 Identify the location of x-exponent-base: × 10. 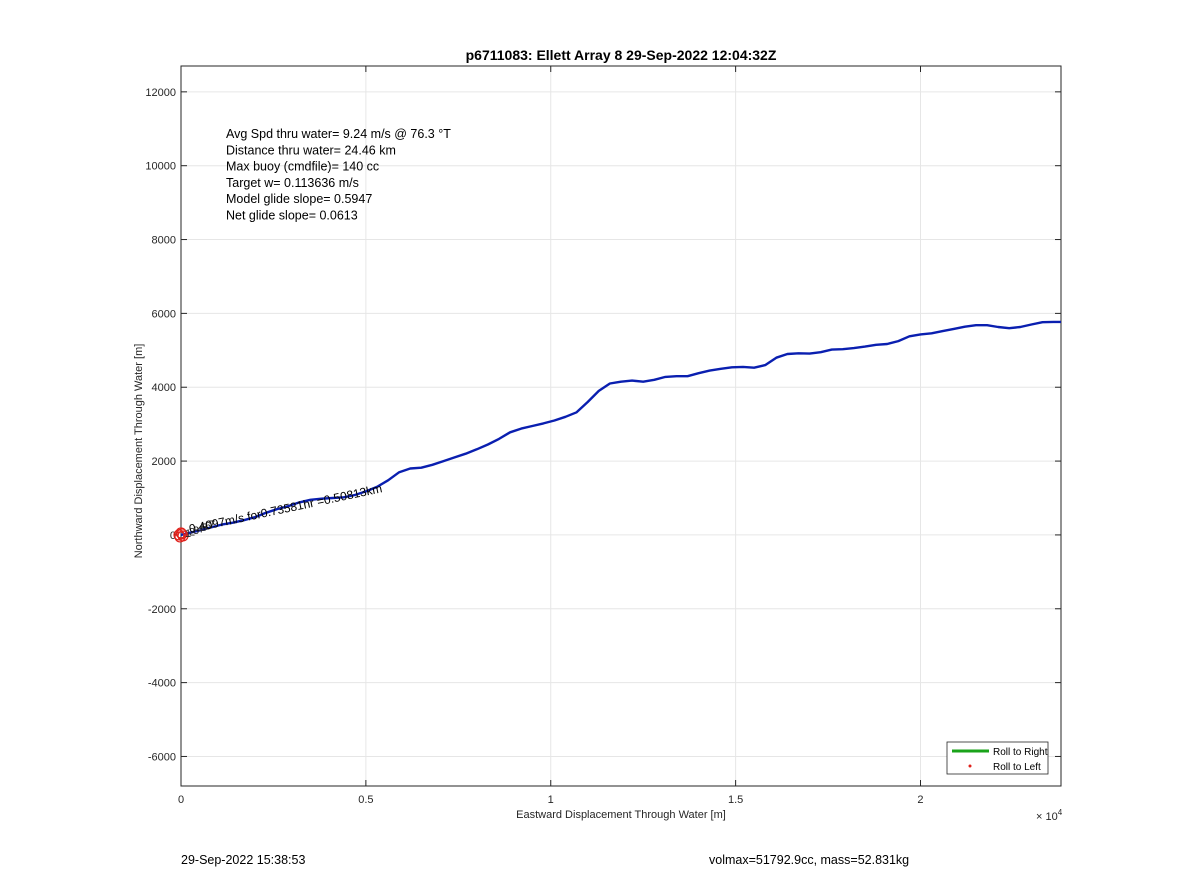
(1047, 817).